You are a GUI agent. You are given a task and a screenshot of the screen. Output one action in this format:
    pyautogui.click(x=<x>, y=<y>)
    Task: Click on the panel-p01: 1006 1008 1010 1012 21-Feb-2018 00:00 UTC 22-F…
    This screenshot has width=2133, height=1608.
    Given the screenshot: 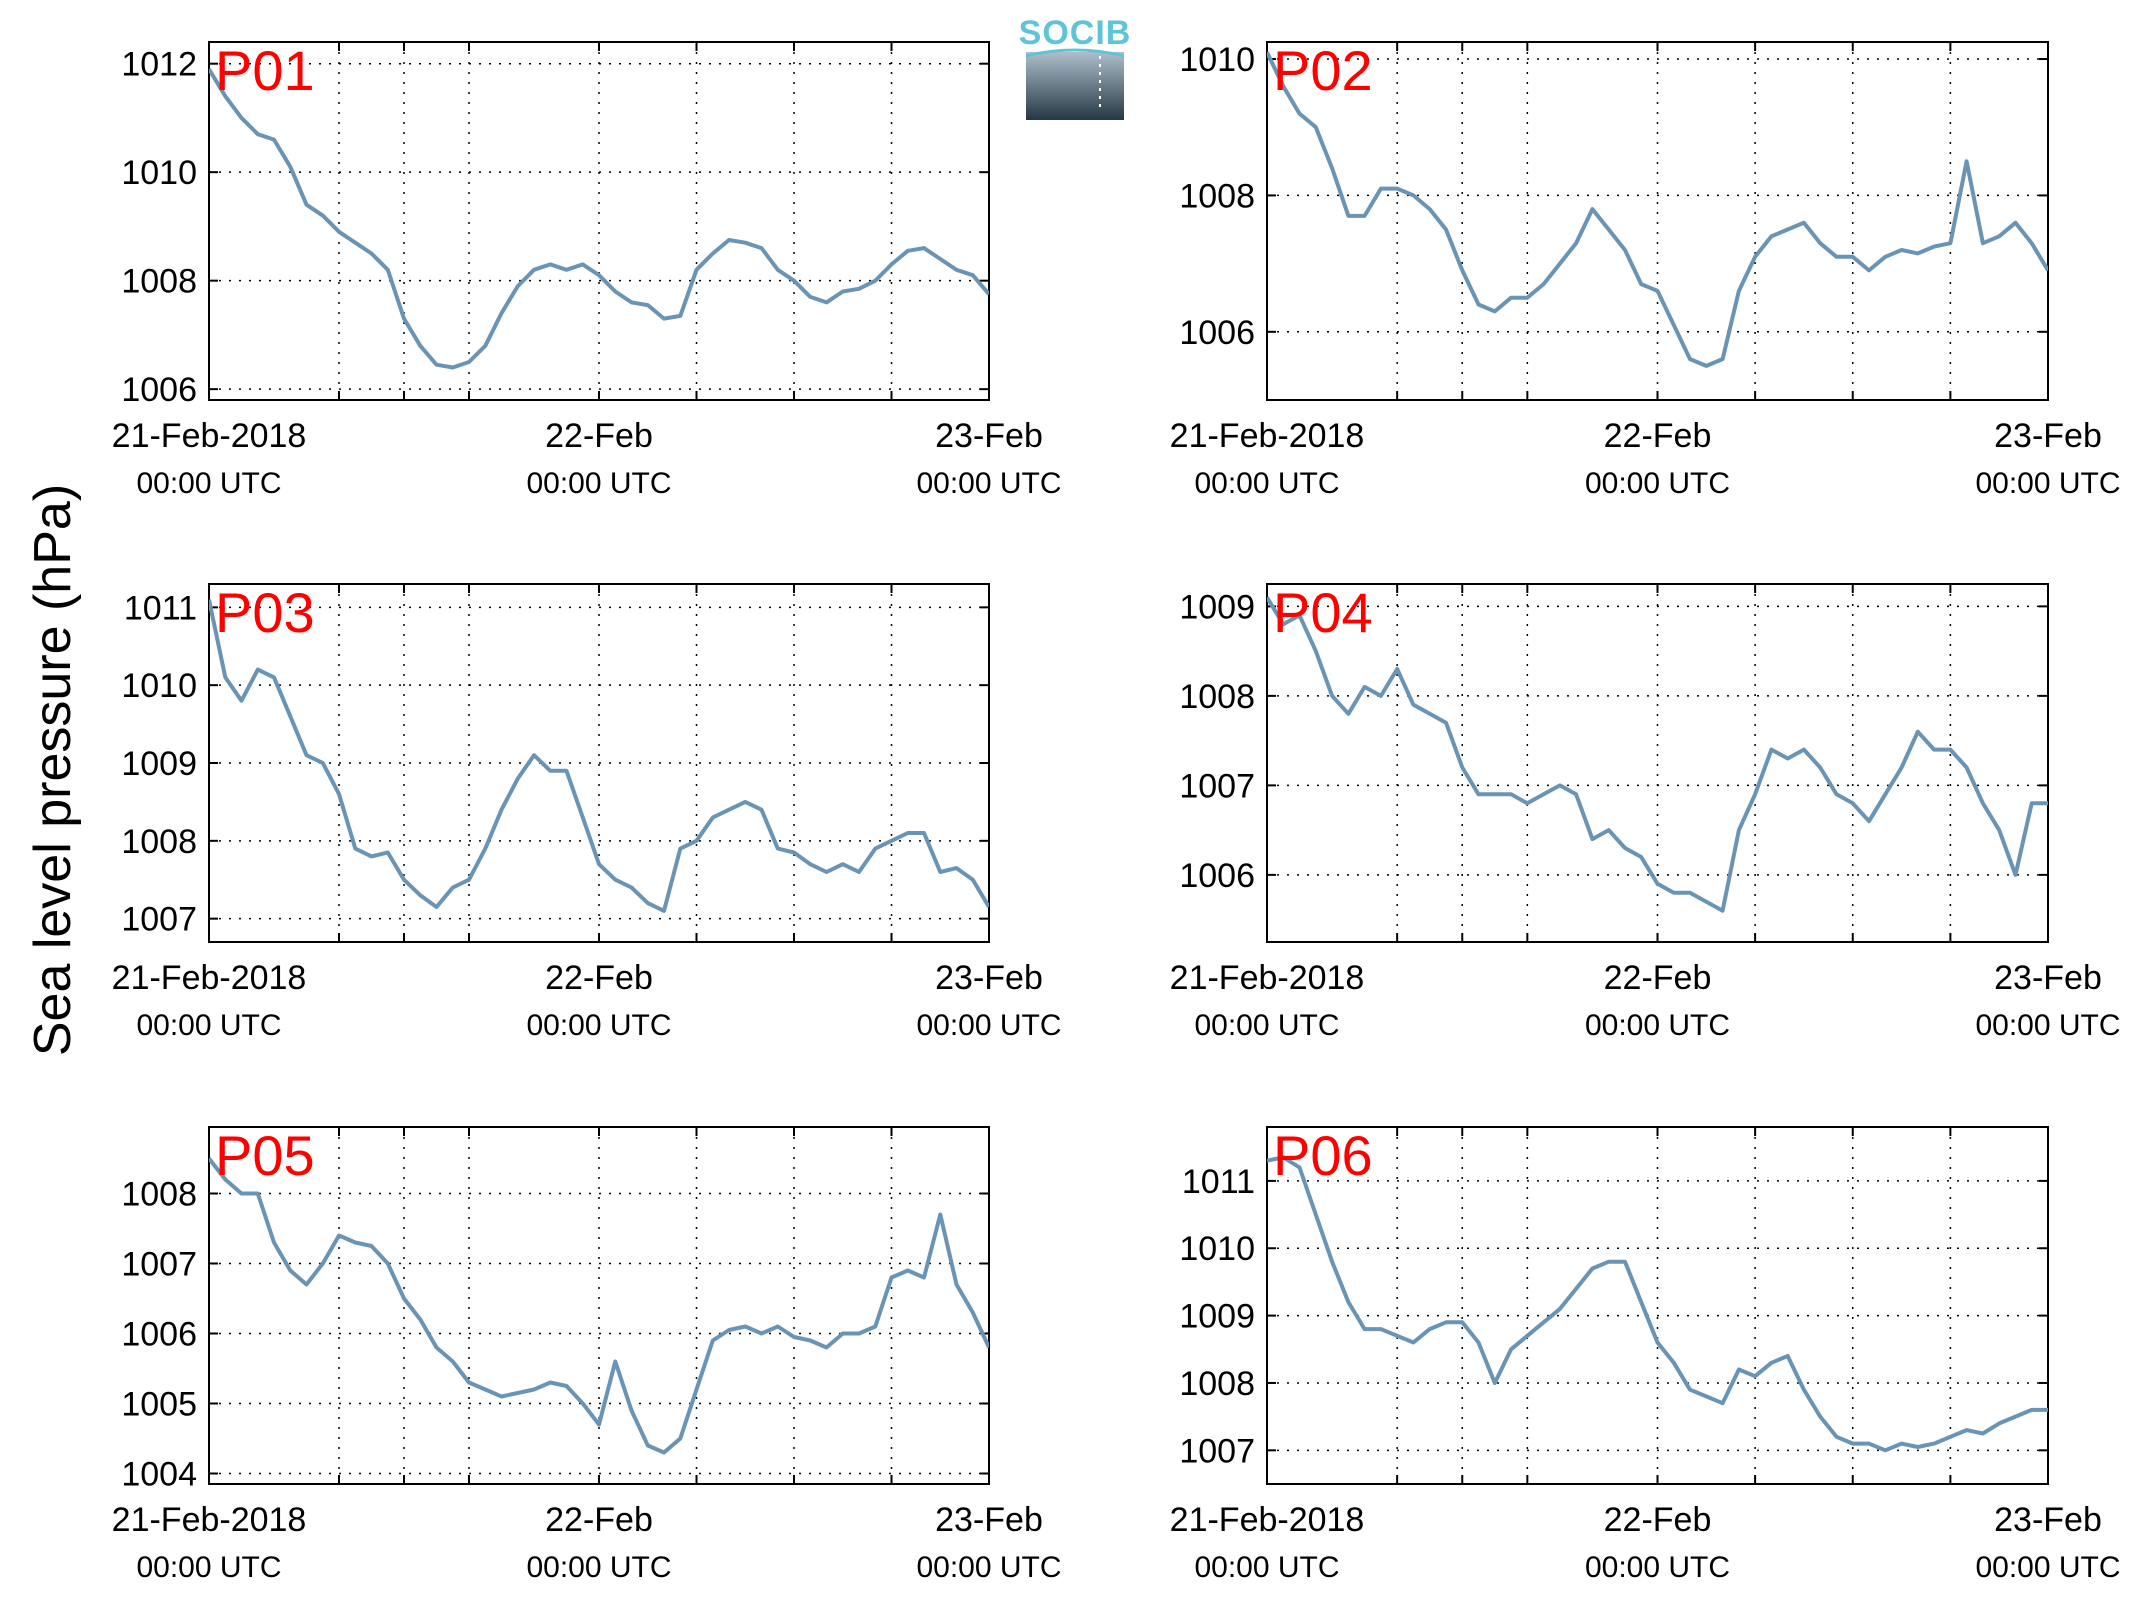 What is the action you would take?
    pyautogui.click(x=587, y=269)
    